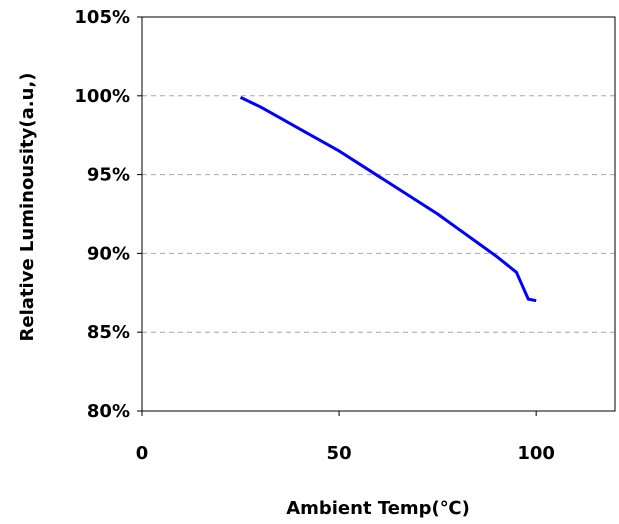 The image size is (619, 524). I want to click on y-tick-label: 100%, so click(102, 96).